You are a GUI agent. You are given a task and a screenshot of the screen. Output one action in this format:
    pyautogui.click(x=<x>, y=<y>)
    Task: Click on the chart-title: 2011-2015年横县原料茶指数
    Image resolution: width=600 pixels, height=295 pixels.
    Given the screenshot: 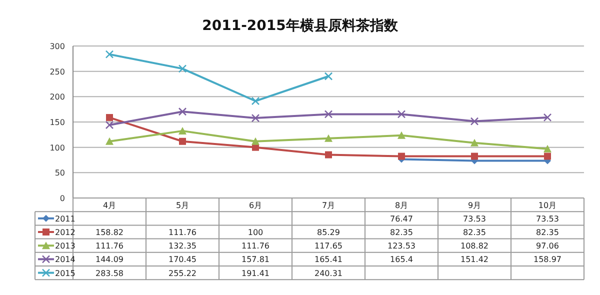 What is the action you would take?
    pyautogui.click(x=300, y=26)
    